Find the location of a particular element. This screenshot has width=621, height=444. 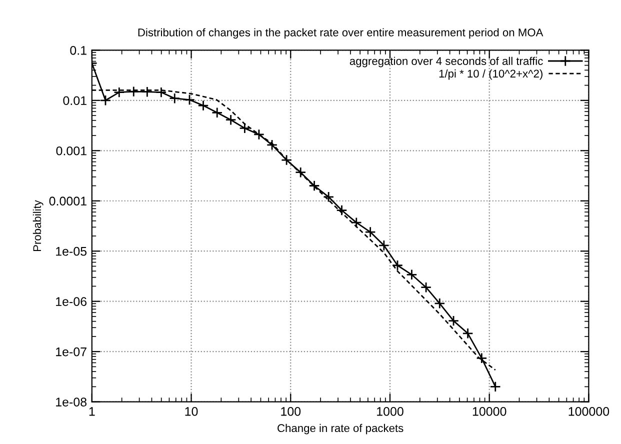

y-tick-label: 1e-07 is located at coordinates (71, 351).